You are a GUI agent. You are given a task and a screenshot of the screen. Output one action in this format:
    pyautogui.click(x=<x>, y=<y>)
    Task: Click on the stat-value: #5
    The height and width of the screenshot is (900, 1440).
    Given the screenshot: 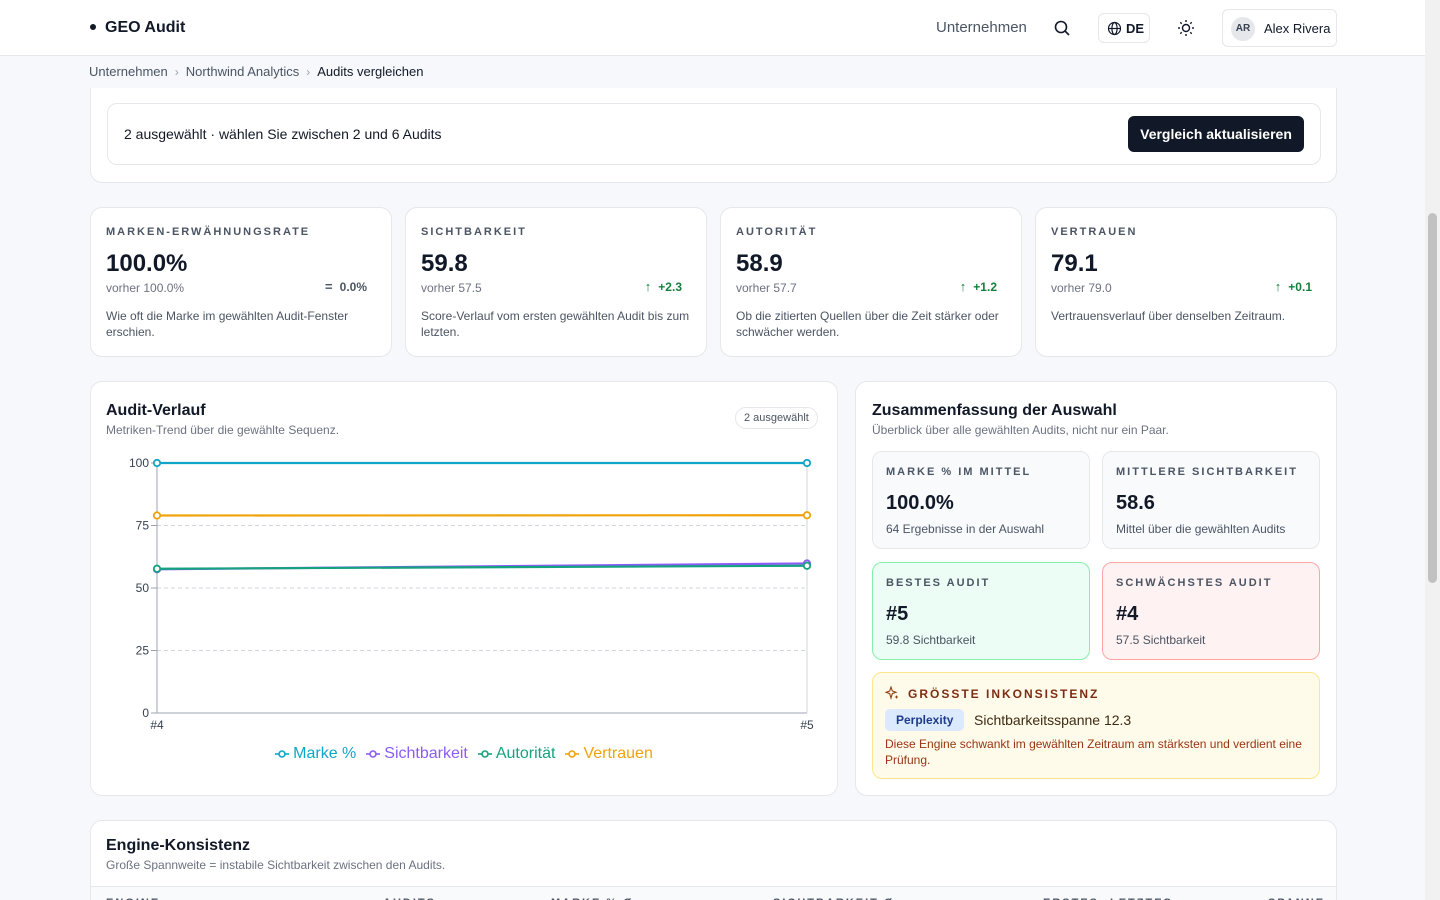 What is the action you would take?
    pyautogui.click(x=897, y=614)
    